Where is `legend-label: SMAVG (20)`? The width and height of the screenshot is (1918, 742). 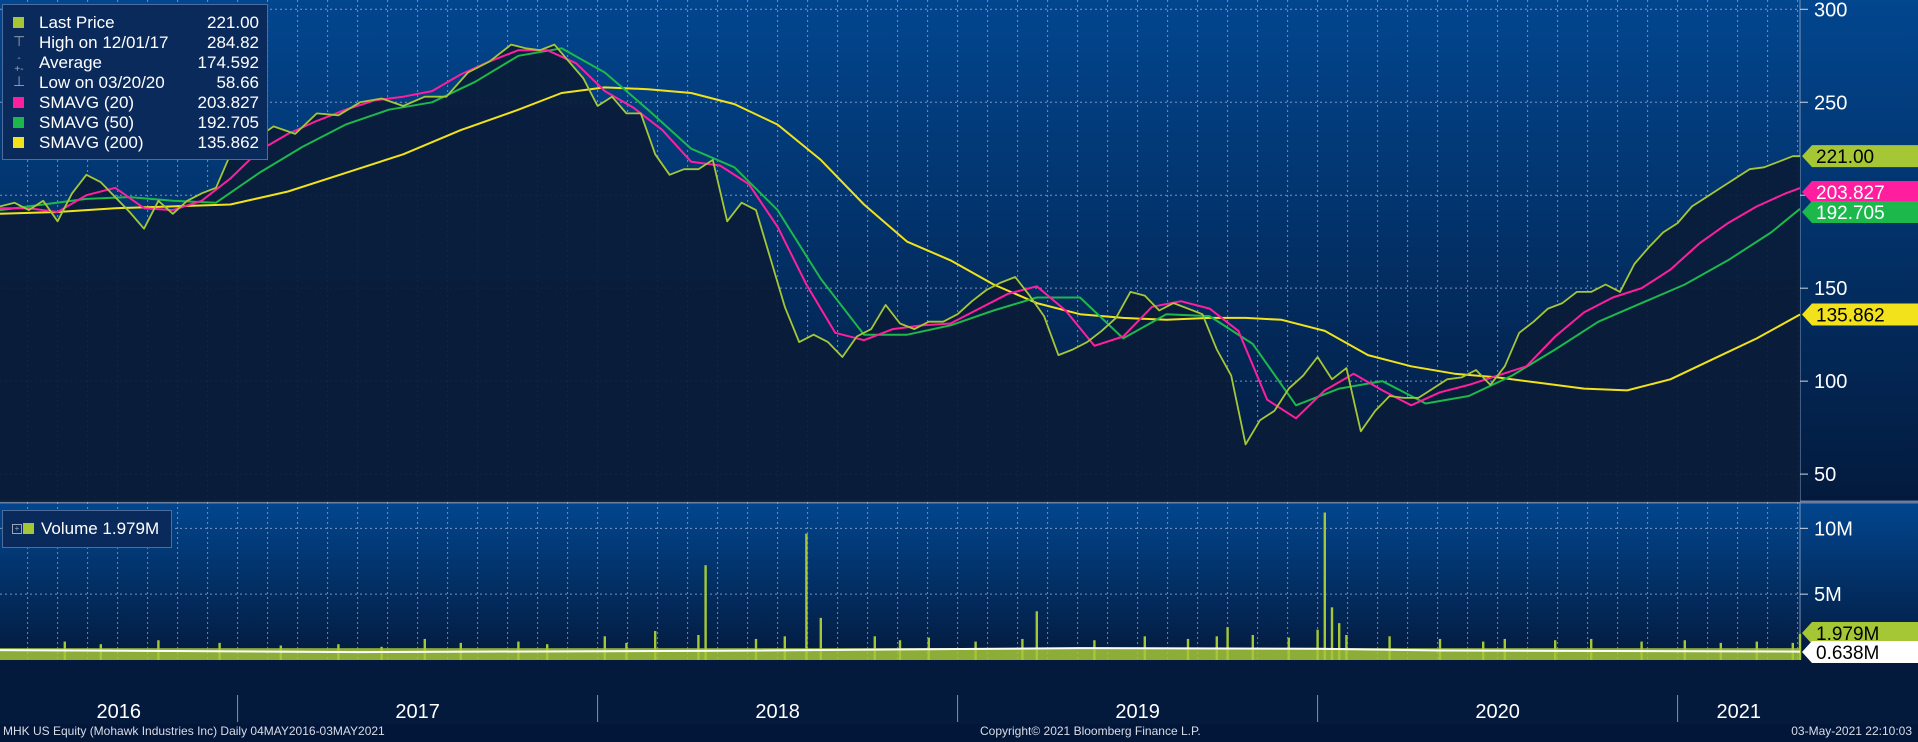 legend-label: SMAVG (20) is located at coordinates (87, 102).